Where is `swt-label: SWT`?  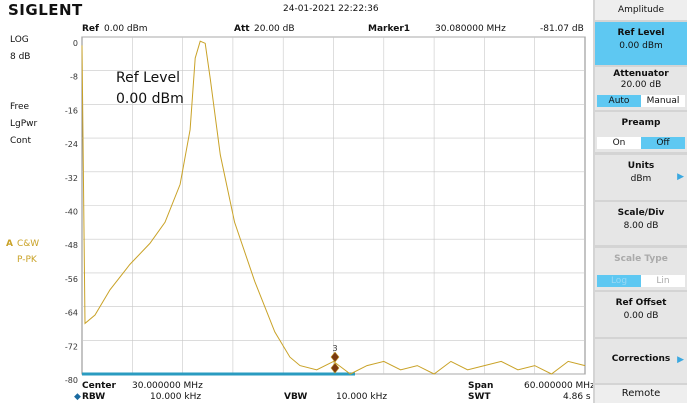 swt-label: SWT is located at coordinates (479, 397).